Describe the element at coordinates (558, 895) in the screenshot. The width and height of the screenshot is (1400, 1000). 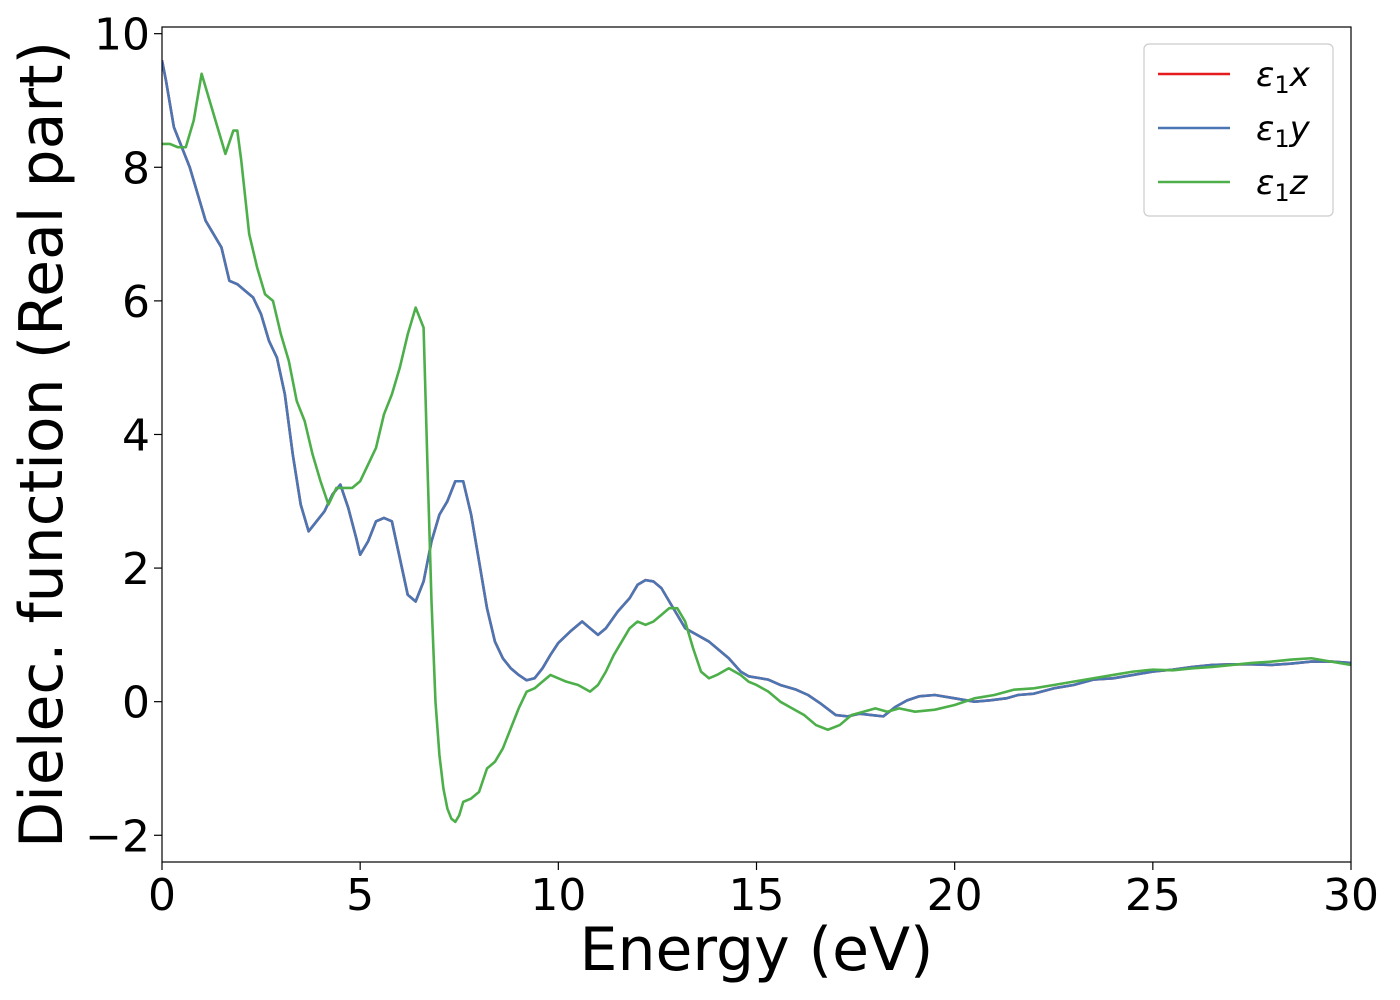
I see `x-tick-label: 10` at that location.